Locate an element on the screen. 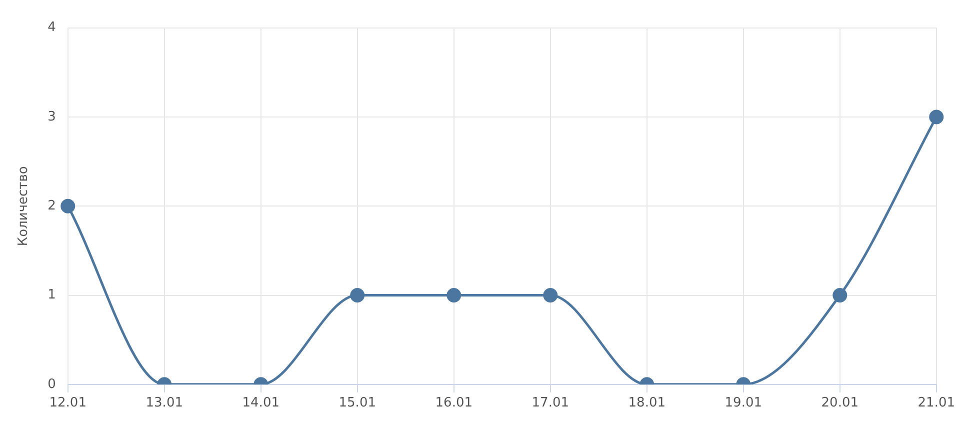 The width and height of the screenshot is (966, 428). x-tick-label: 12.01 is located at coordinates (67, 403).